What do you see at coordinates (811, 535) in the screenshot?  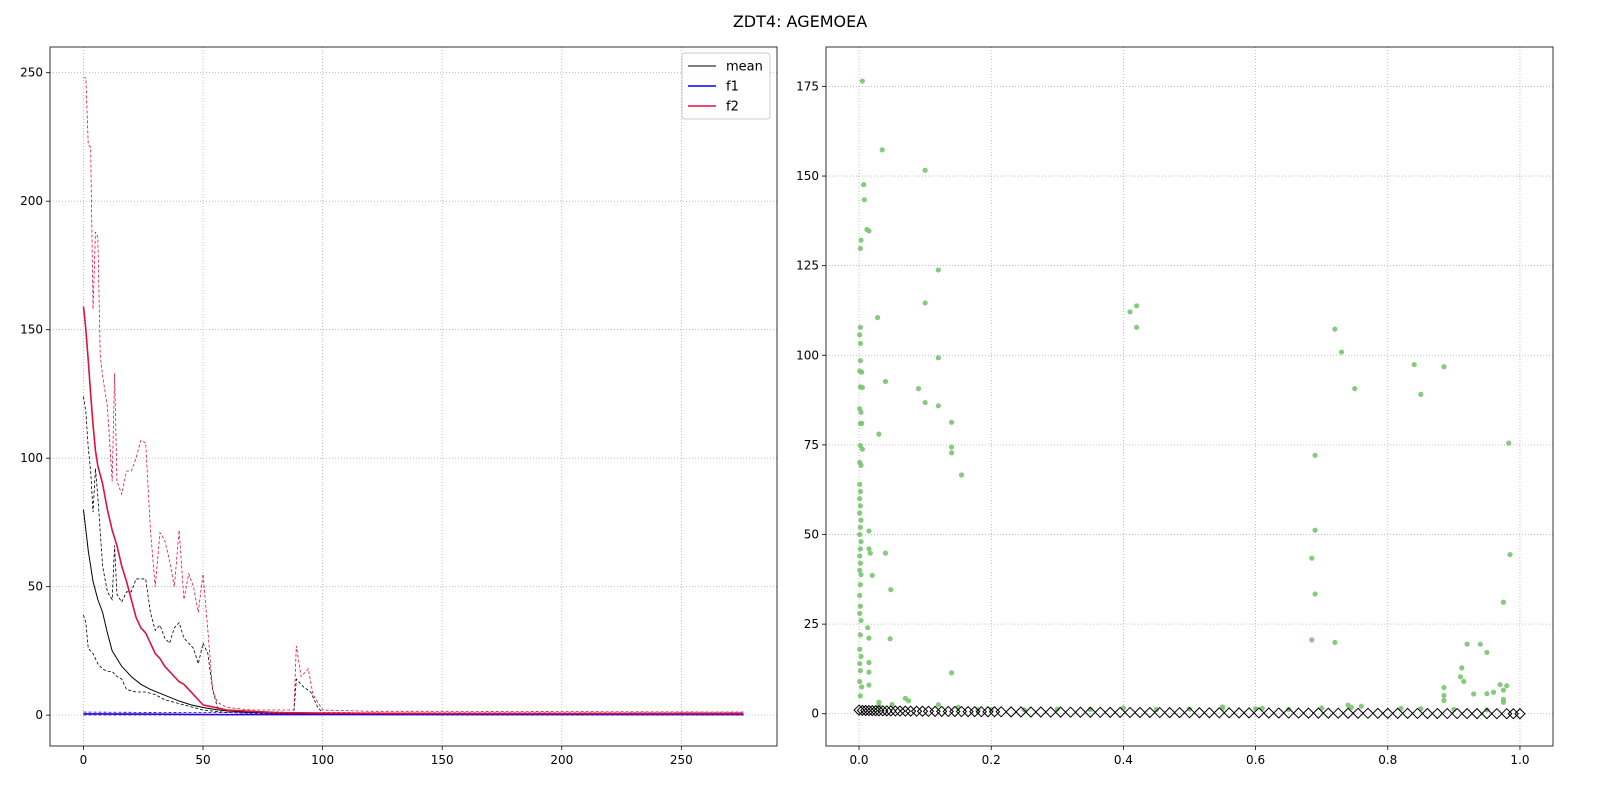 I see `y-tick-label: 50` at bounding box center [811, 535].